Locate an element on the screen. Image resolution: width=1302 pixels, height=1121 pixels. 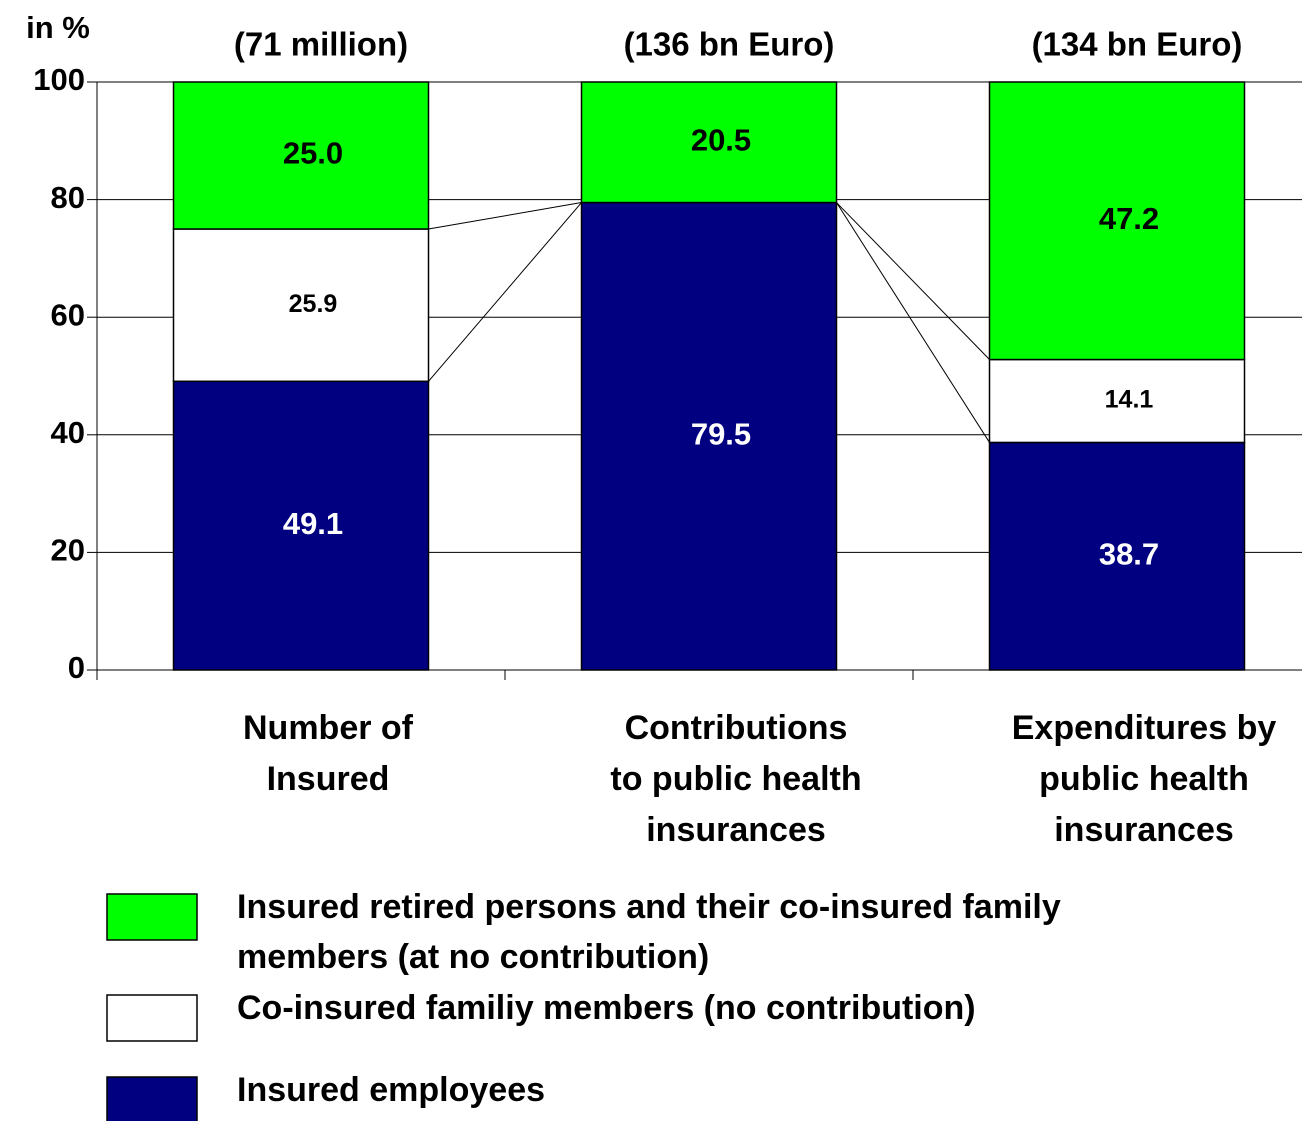
y-tick-label: 40 is located at coordinates (68, 432).